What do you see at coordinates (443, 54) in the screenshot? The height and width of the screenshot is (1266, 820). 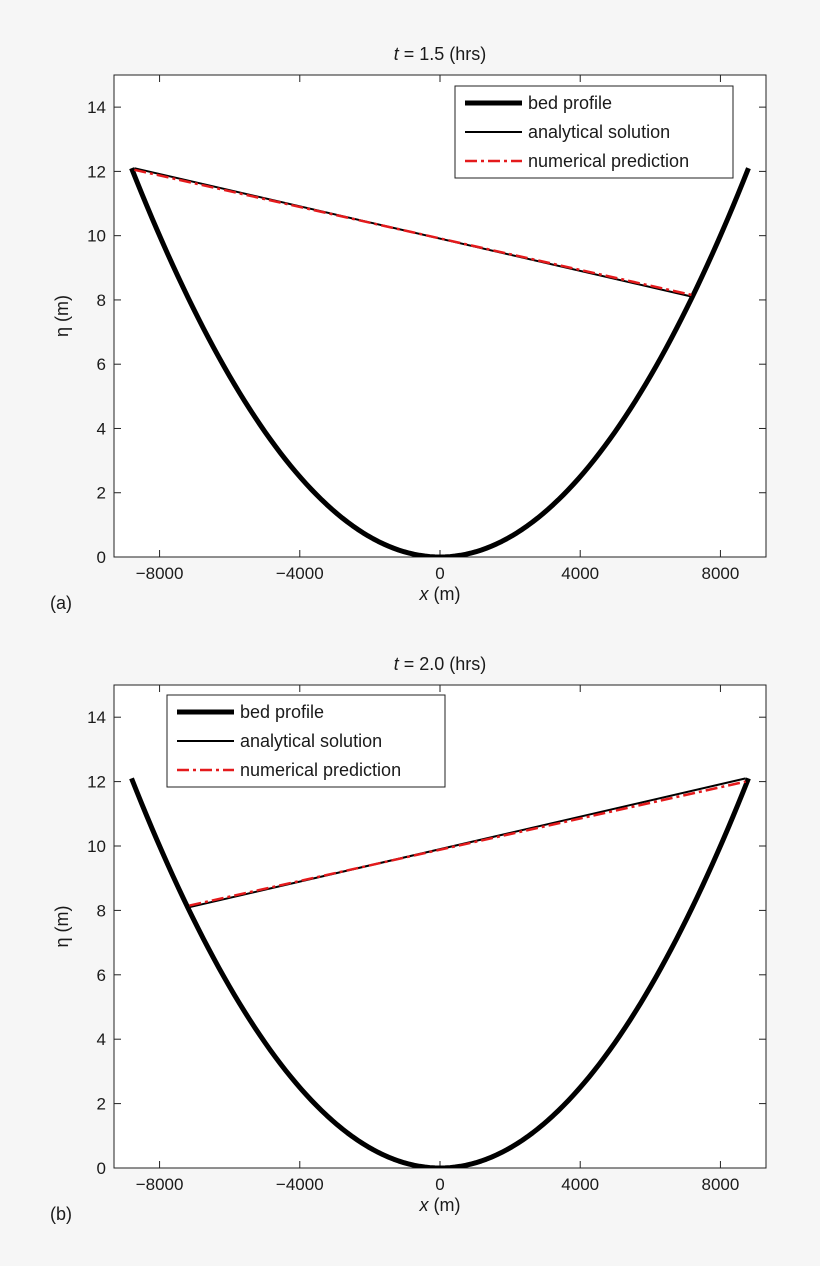 I see `title-text: = 1.5 (hrs)` at bounding box center [443, 54].